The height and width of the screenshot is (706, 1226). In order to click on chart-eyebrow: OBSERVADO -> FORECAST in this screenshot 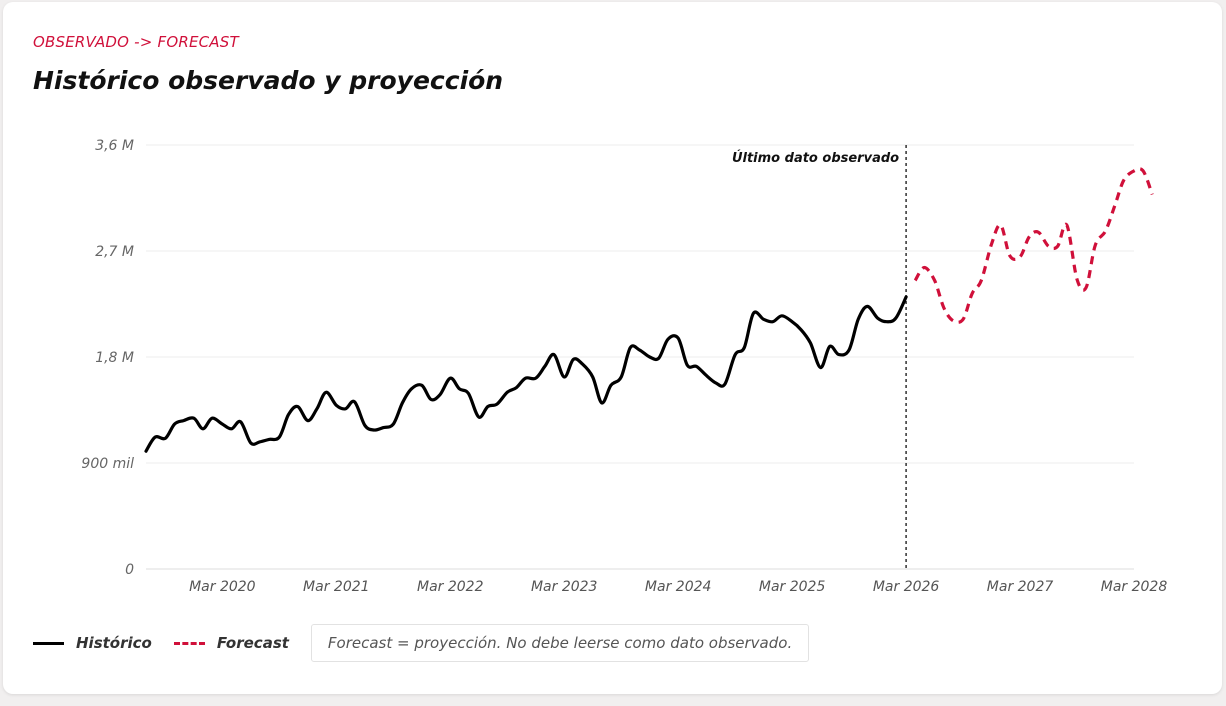, I will do `click(136, 42)`.